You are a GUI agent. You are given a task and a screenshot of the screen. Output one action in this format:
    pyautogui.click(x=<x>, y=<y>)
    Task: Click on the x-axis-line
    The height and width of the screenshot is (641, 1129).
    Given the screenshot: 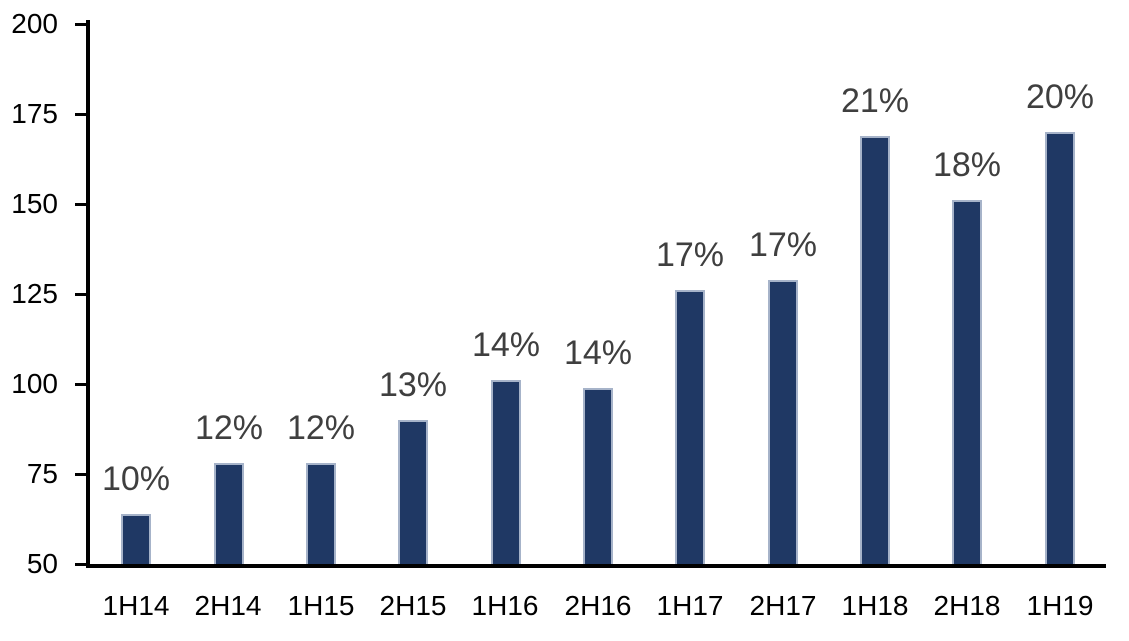 What is the action you would take?
    pyautogui.click(x=596, y=566)
    